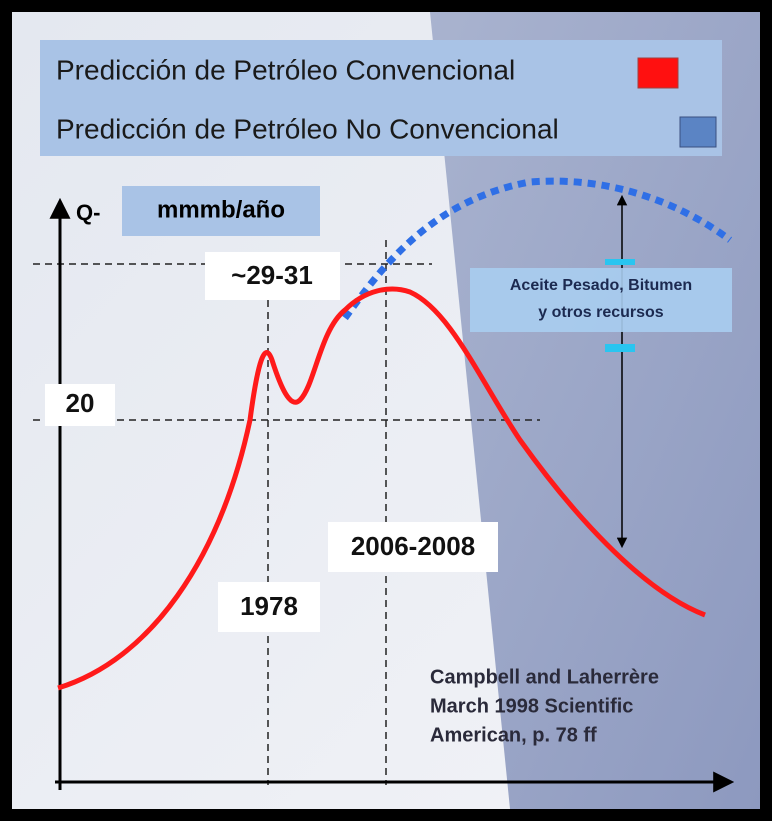  I want to click on axis-label: Q-, so click(88, 212).